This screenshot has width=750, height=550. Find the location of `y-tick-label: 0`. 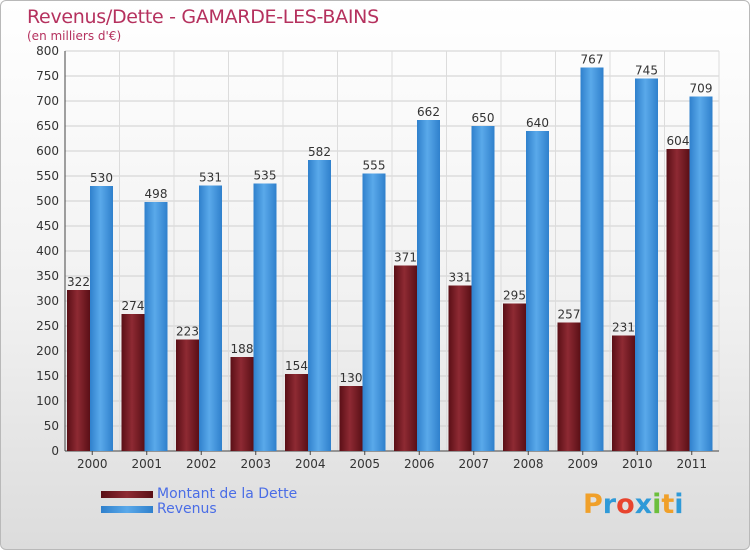

y-tick-label: 0 is located at coordinates (55, 451).